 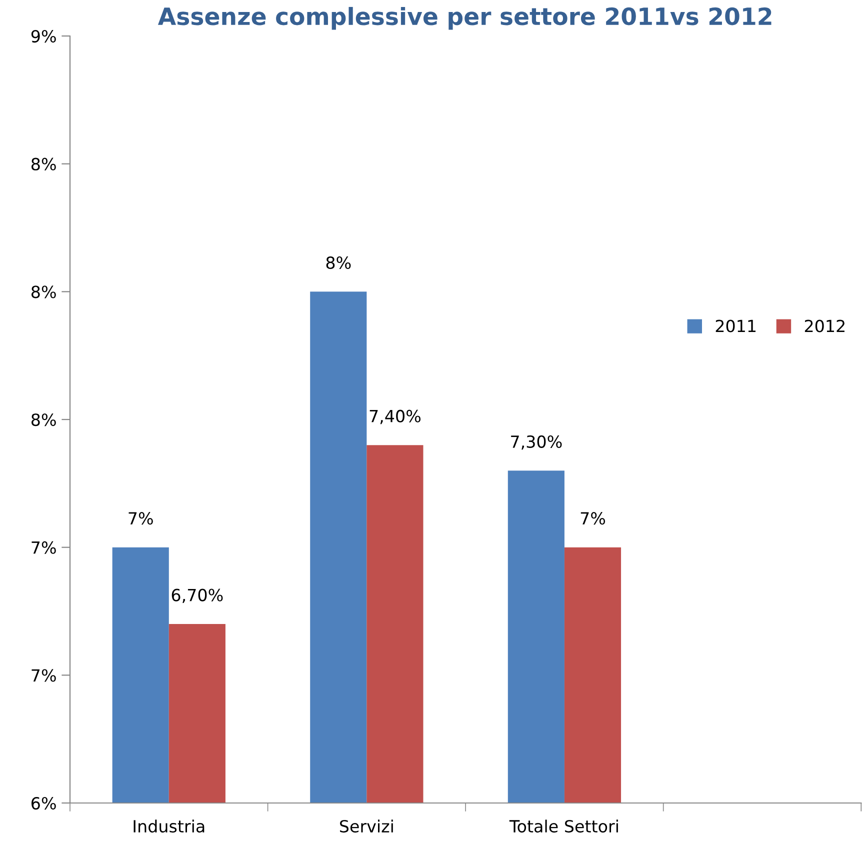 I want to click on legend-label: 2011, so click(x=736, y=326).